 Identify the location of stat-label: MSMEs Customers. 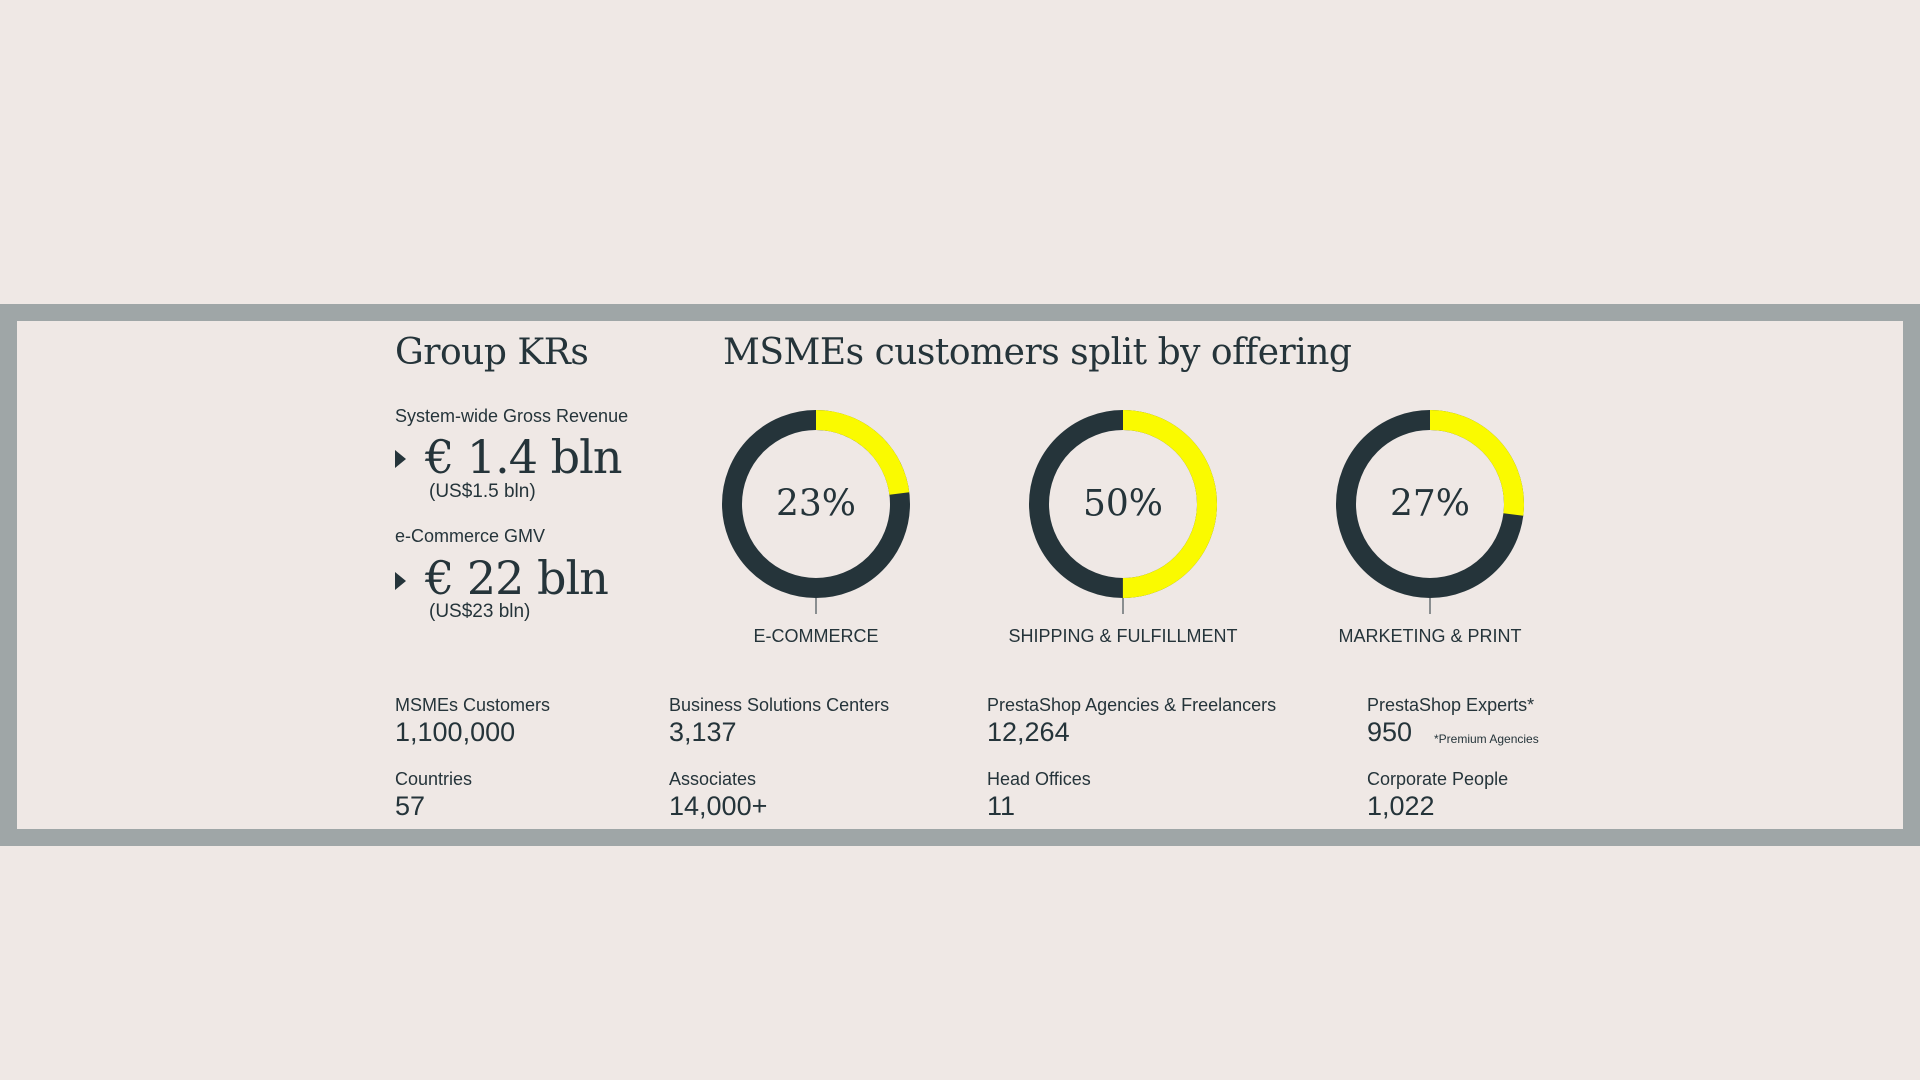
(473, 705).